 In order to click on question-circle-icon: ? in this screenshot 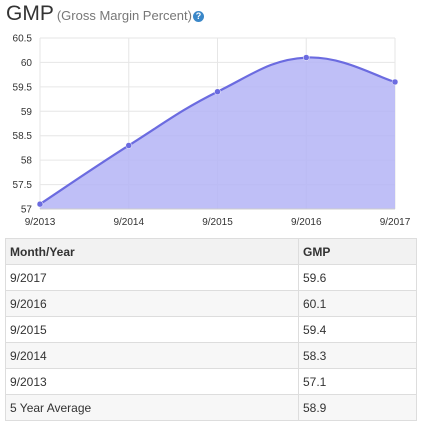, I will do `click(198, 16)`.